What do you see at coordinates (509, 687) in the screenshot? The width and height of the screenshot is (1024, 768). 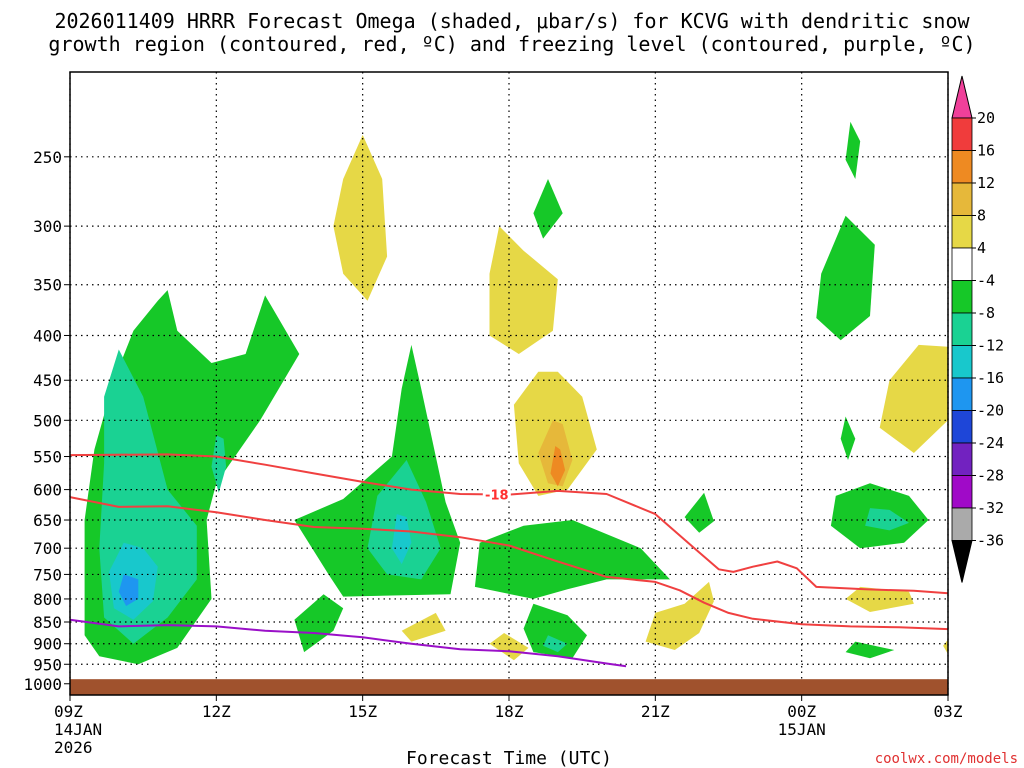 I see `terrain-below-surface` at bounding box center [509, 687].